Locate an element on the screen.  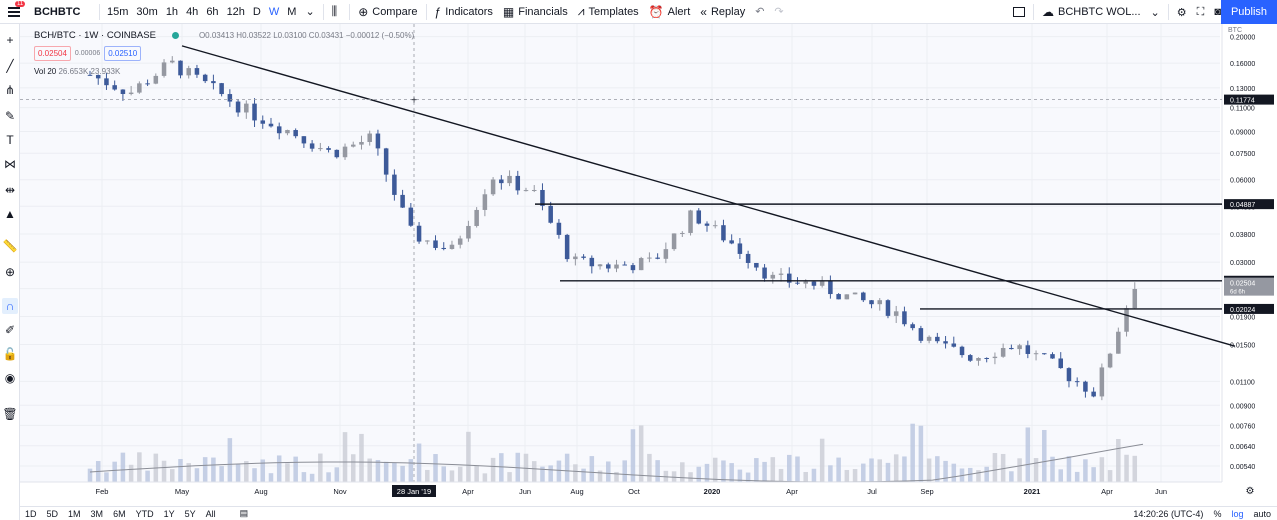
magnet-tool-icon: ∩ is located at coordinates (10, 306).